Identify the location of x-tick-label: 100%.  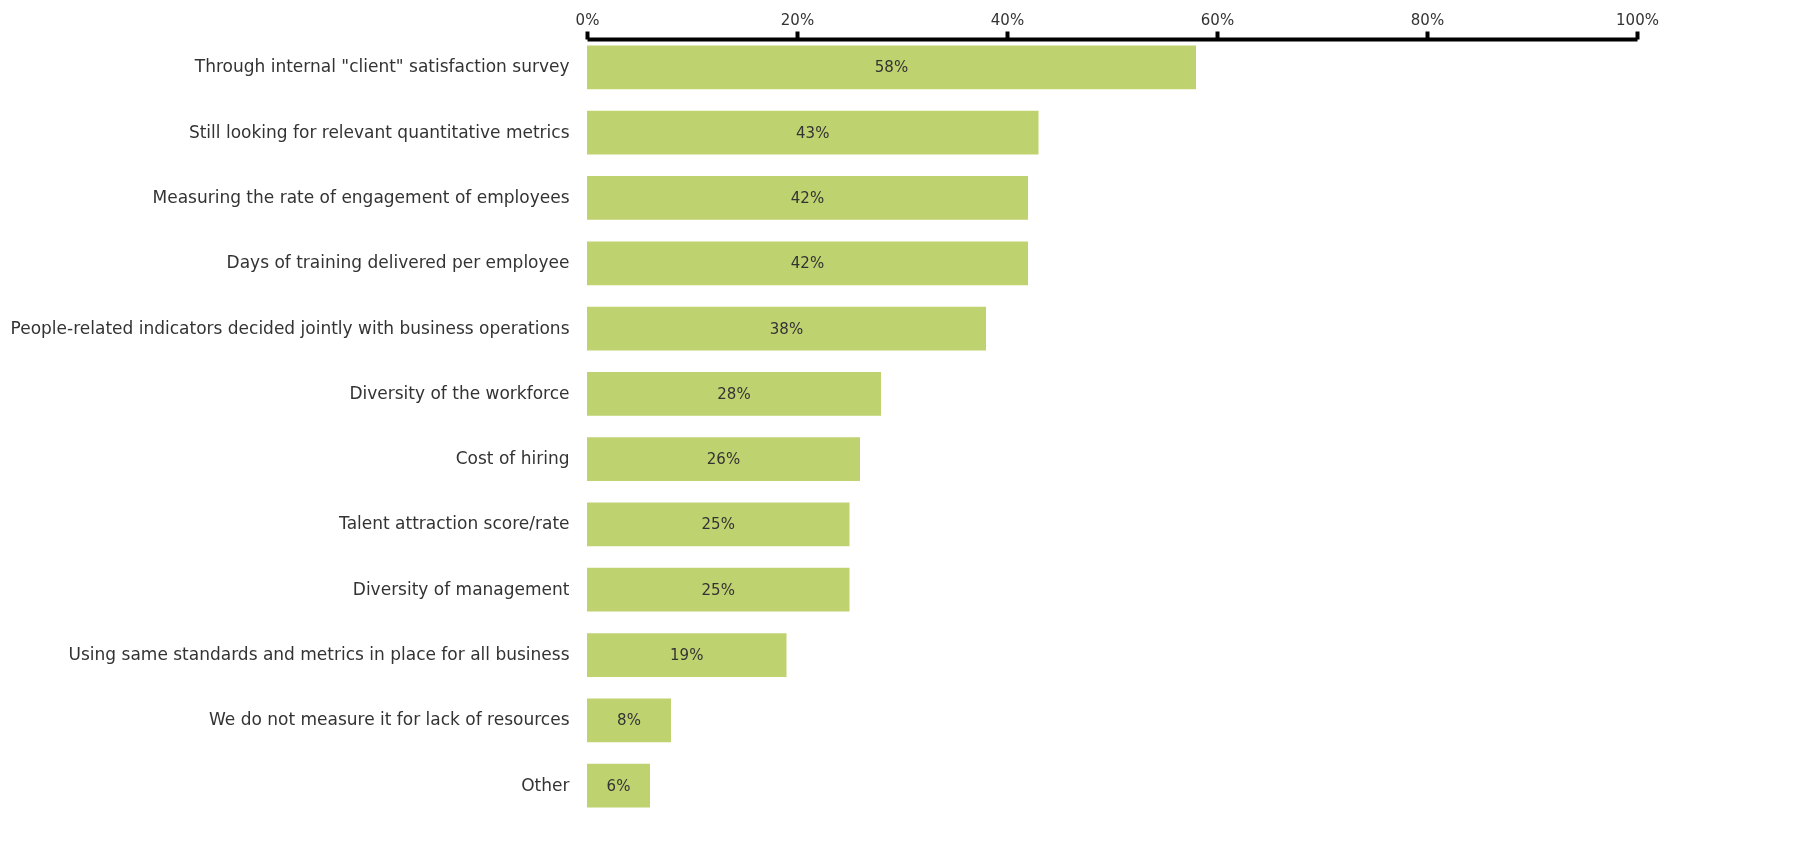
(1637, 19).